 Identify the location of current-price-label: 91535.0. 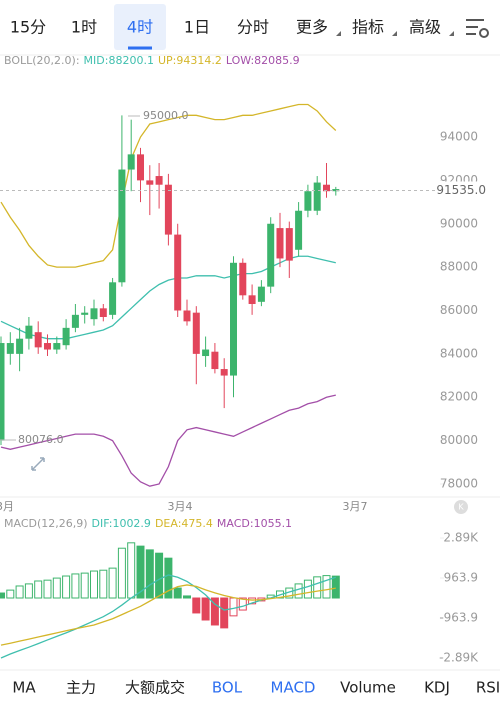
(461, 190).